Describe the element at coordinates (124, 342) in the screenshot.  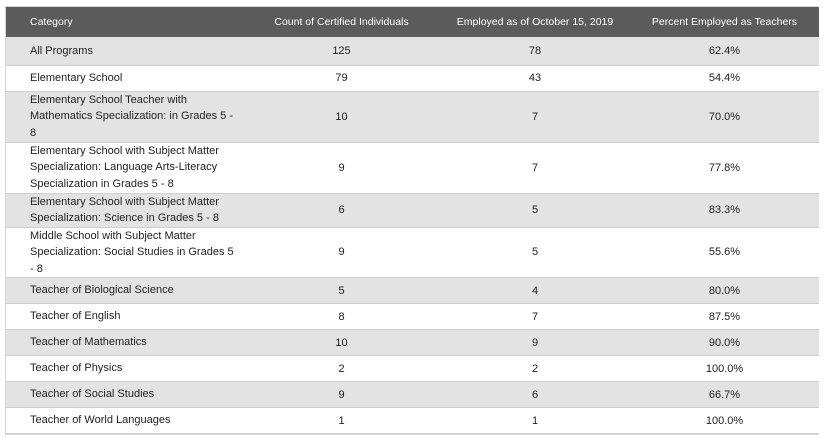
I see `cell-category: Teacher of Mathematics` at that location.